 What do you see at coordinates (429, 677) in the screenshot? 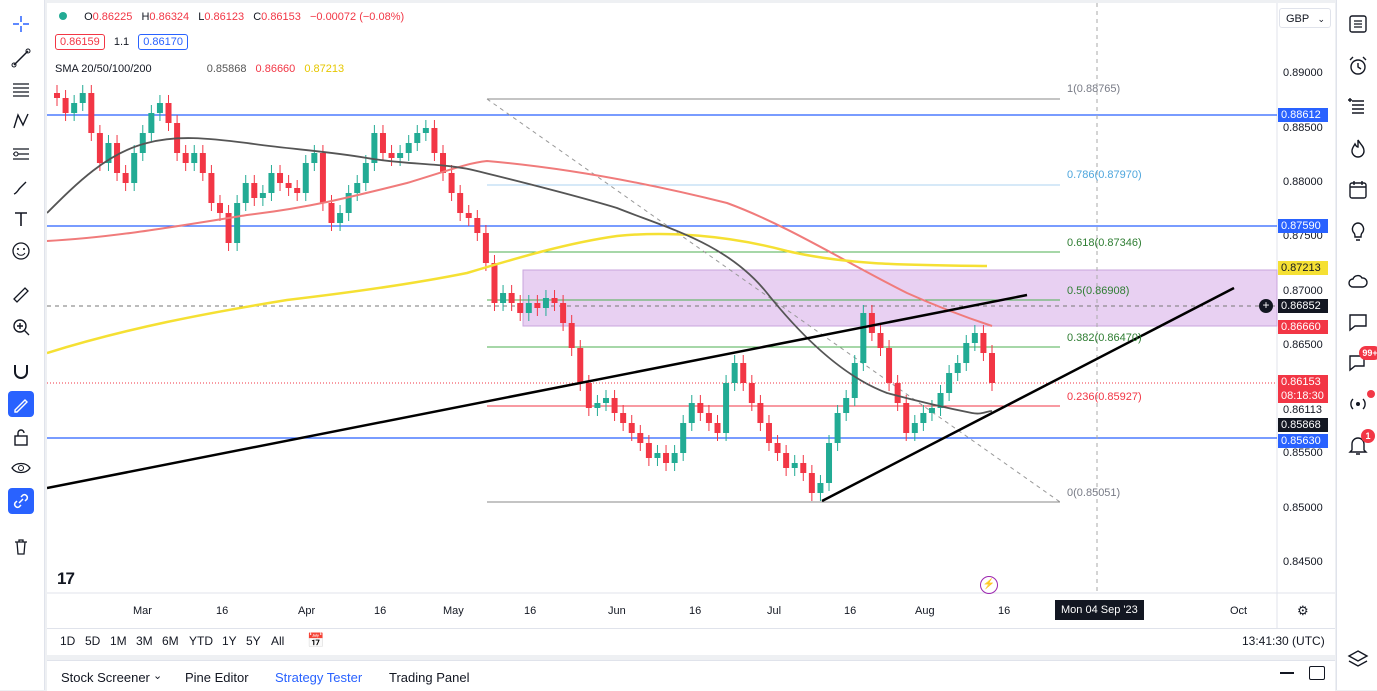
I see `tab-trading-panel: Trading Panel` at bounding box center [429, 677].